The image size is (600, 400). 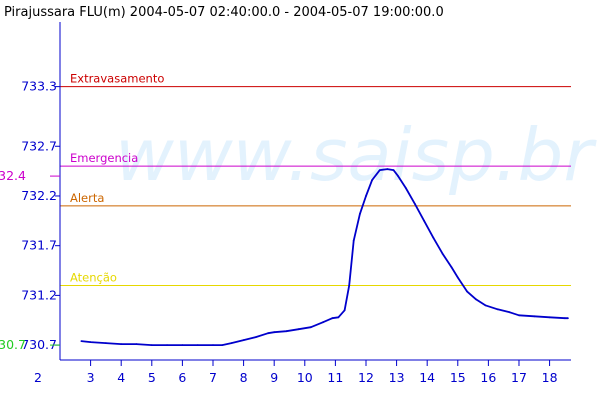 I want to click on x-tick-label: 9, so click(x=274, y=377).